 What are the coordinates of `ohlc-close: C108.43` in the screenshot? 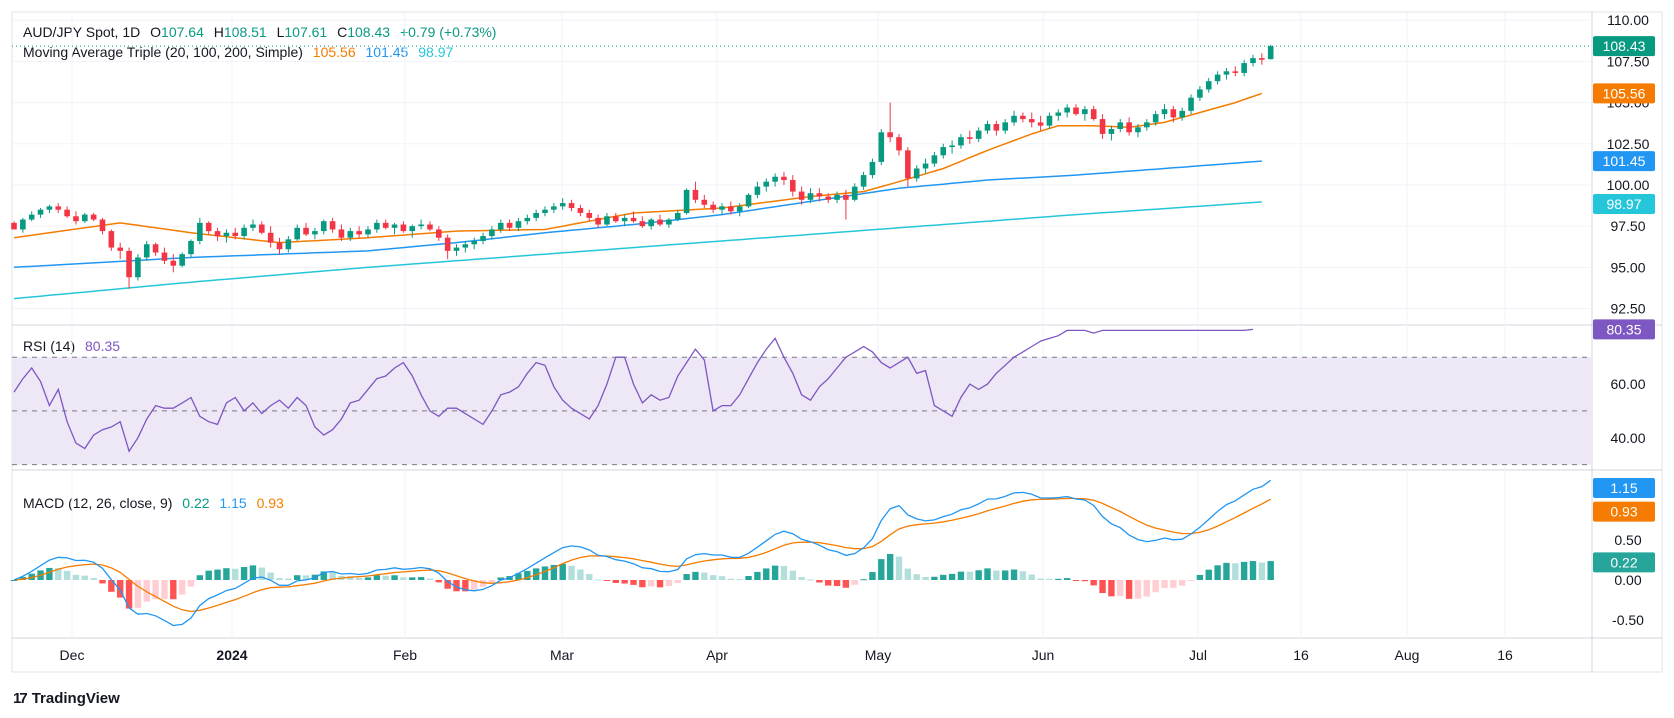 It's located at (363, 32).